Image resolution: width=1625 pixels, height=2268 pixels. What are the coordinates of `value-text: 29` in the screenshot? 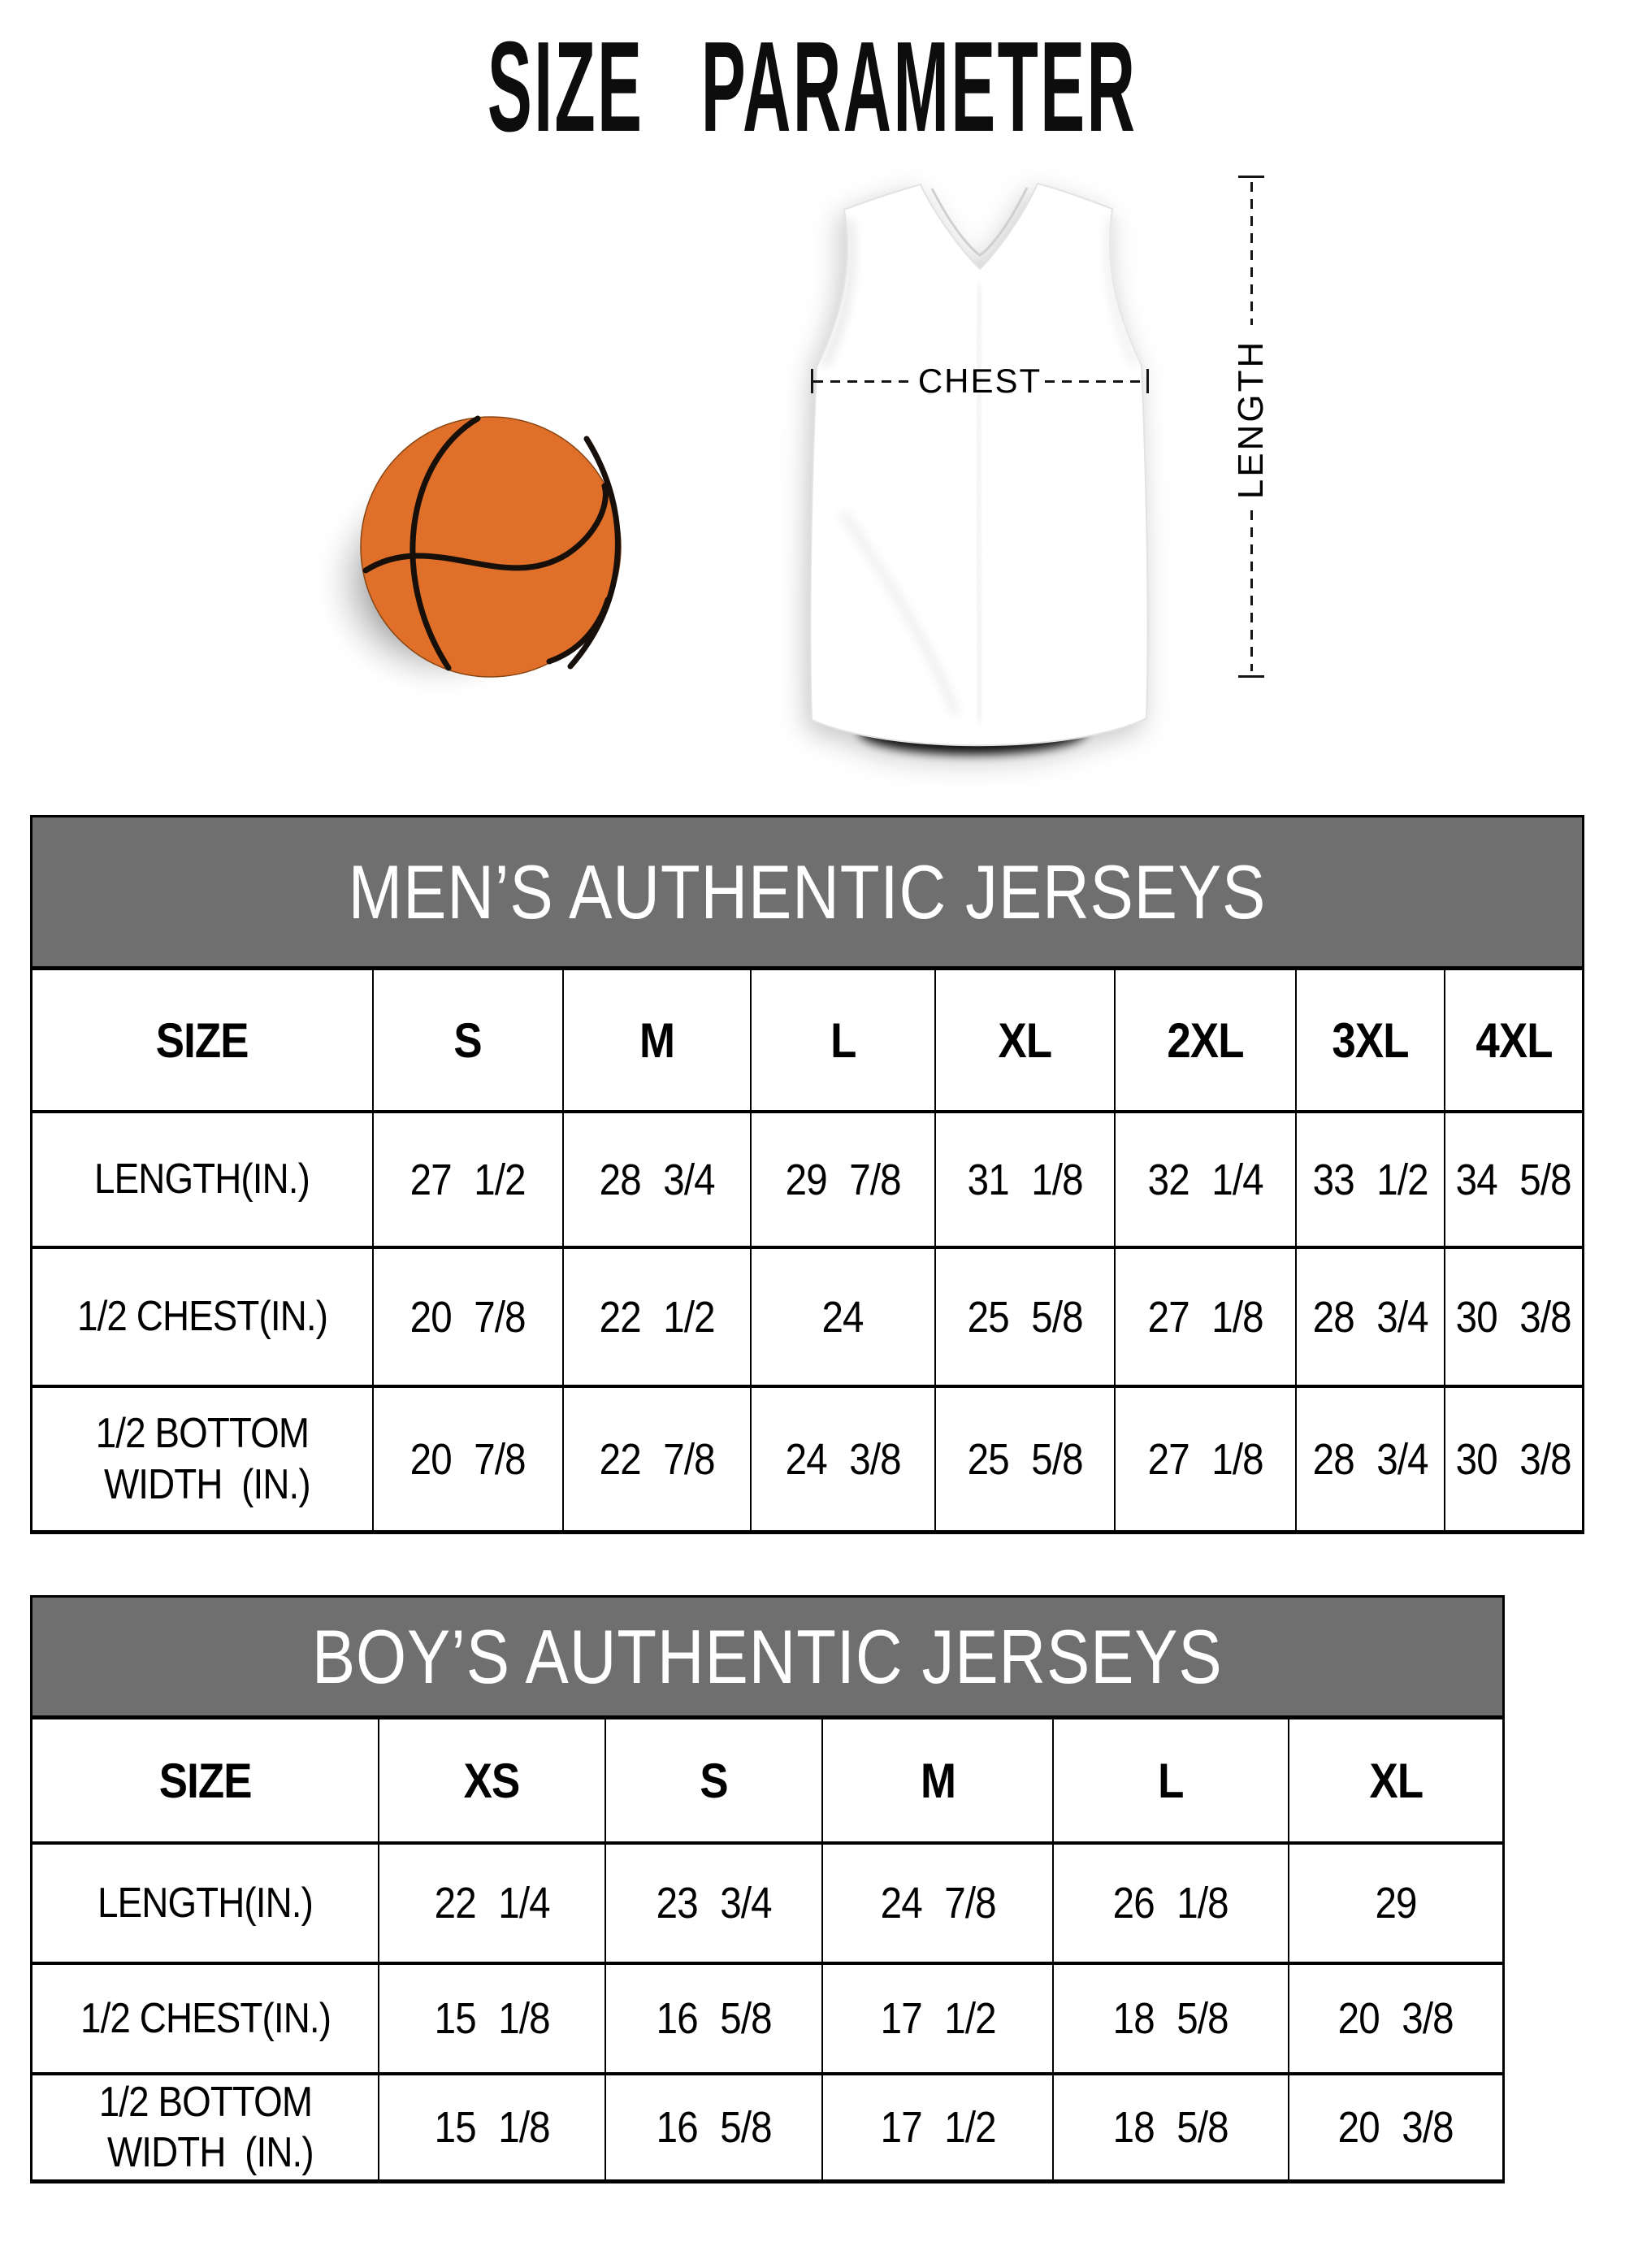 It's located at (1396, 1903).